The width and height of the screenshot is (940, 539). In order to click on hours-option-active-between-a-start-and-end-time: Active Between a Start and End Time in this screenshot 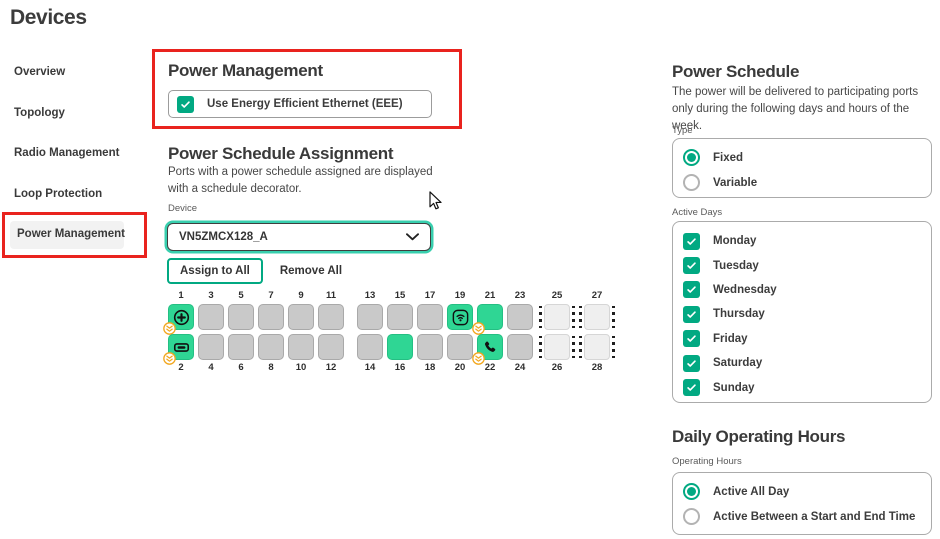, I will do `click(807, 516)`.